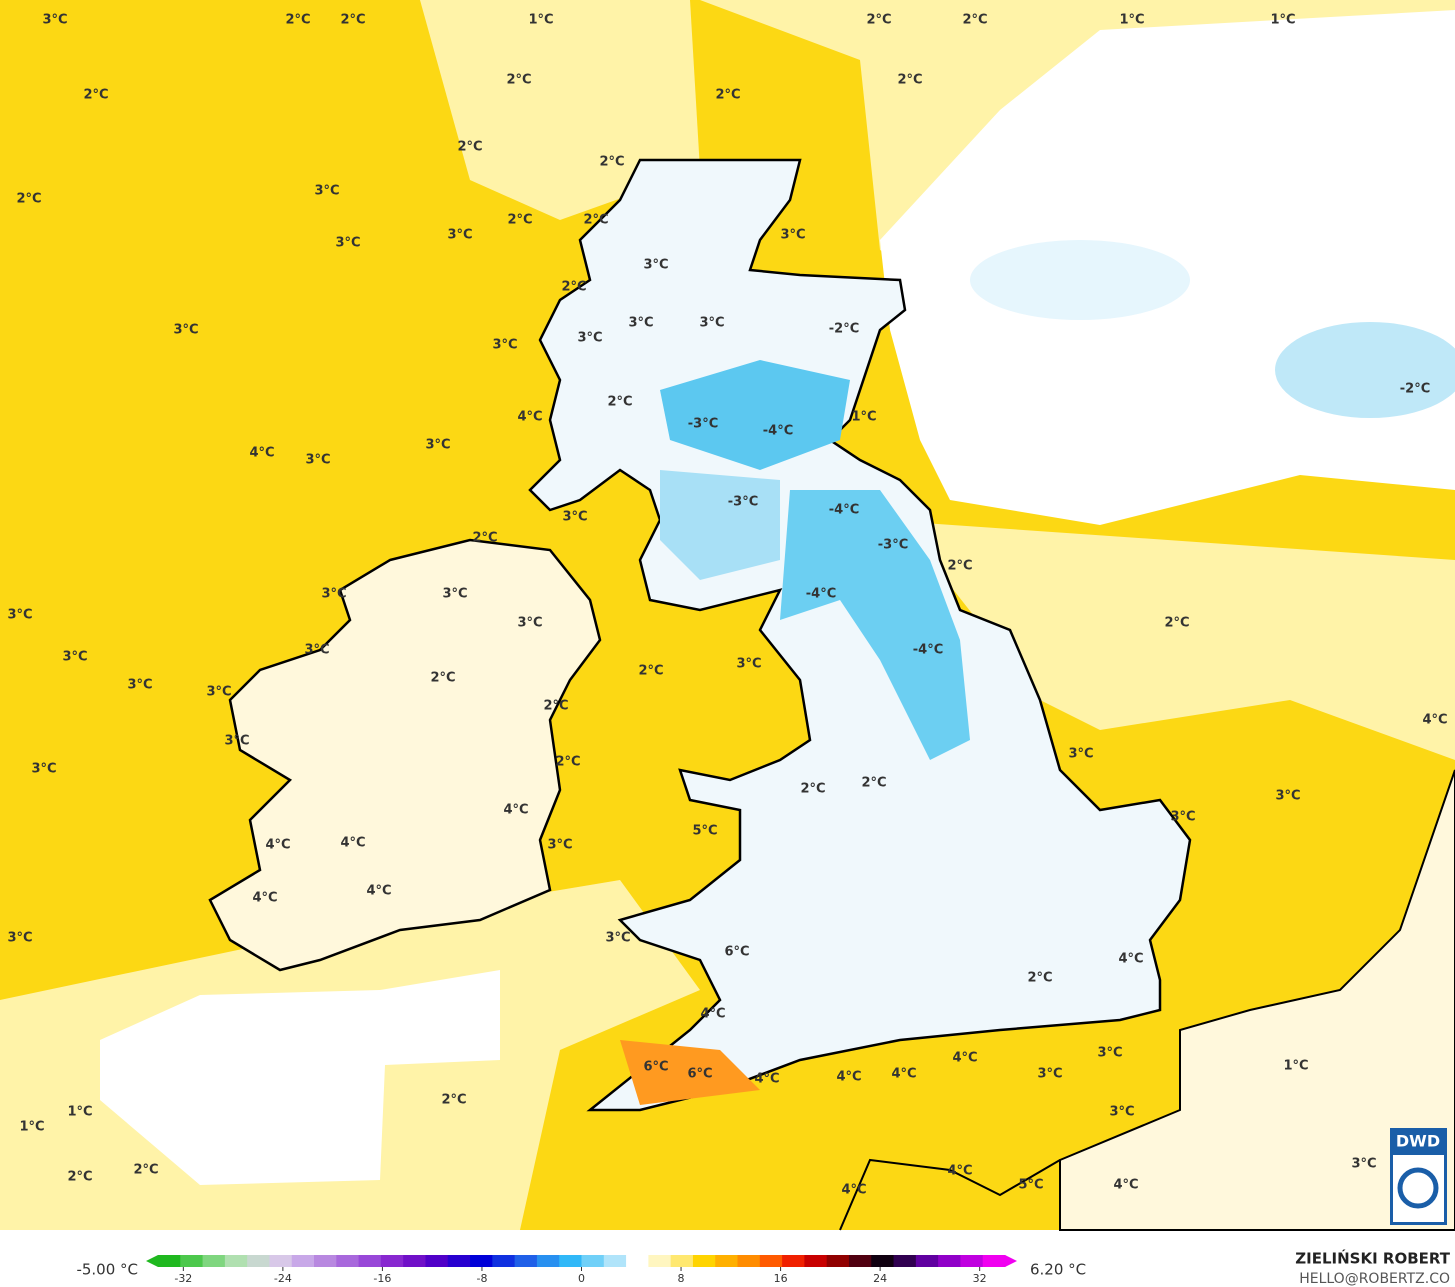 The image size is (1455, 1287). I want to click on credit-name: ZIELIŃSKI ROBERT, so click(1372, 1258).